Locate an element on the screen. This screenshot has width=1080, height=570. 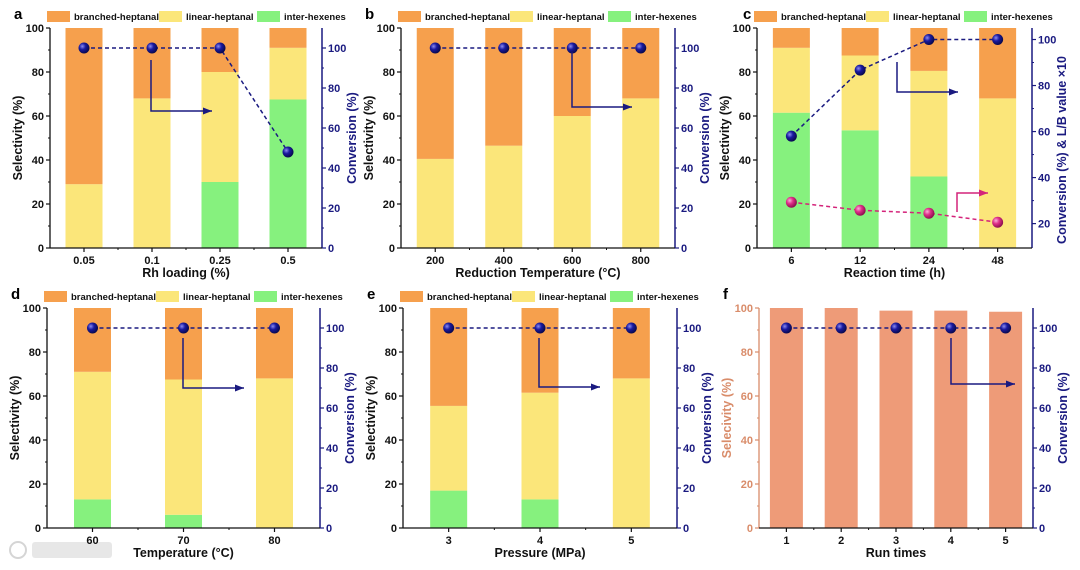
axes: 0 20 40 60 80 100 0 20 40 60 80 100 1 2 3 4 5 is located at coordinates (896, 425).